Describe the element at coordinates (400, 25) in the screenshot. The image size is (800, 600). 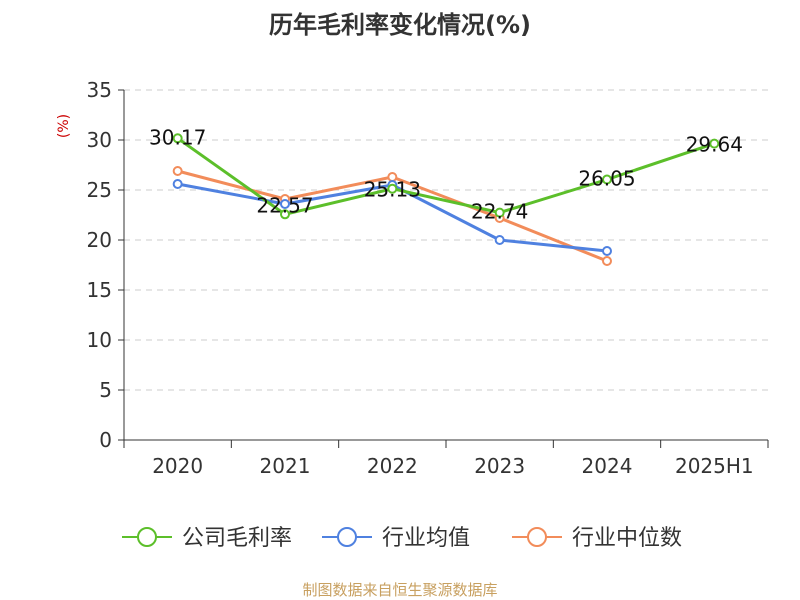
I see `chart-title: 历年毛利率变化情况(%)` at that location.